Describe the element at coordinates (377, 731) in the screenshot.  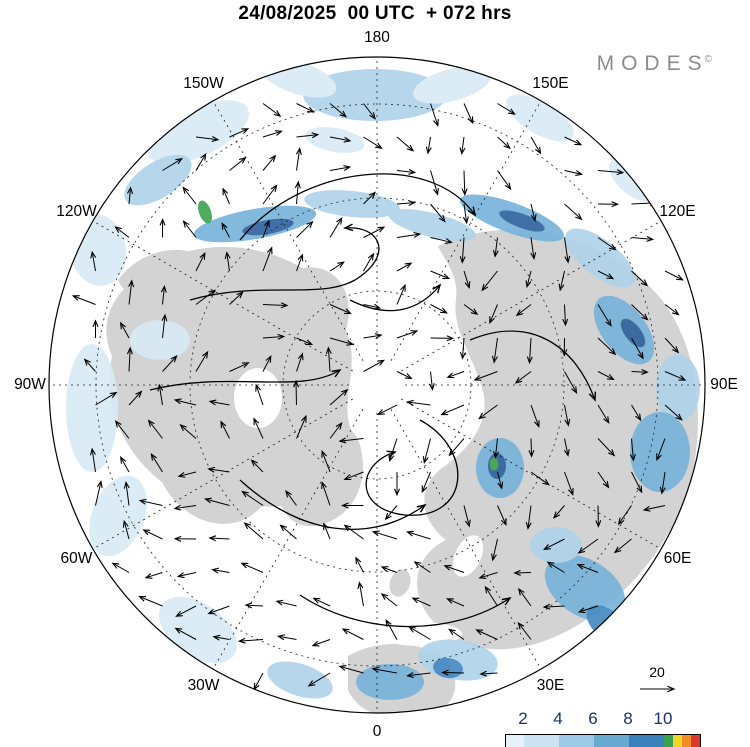
I see `lon-label-0: 0` at that location.